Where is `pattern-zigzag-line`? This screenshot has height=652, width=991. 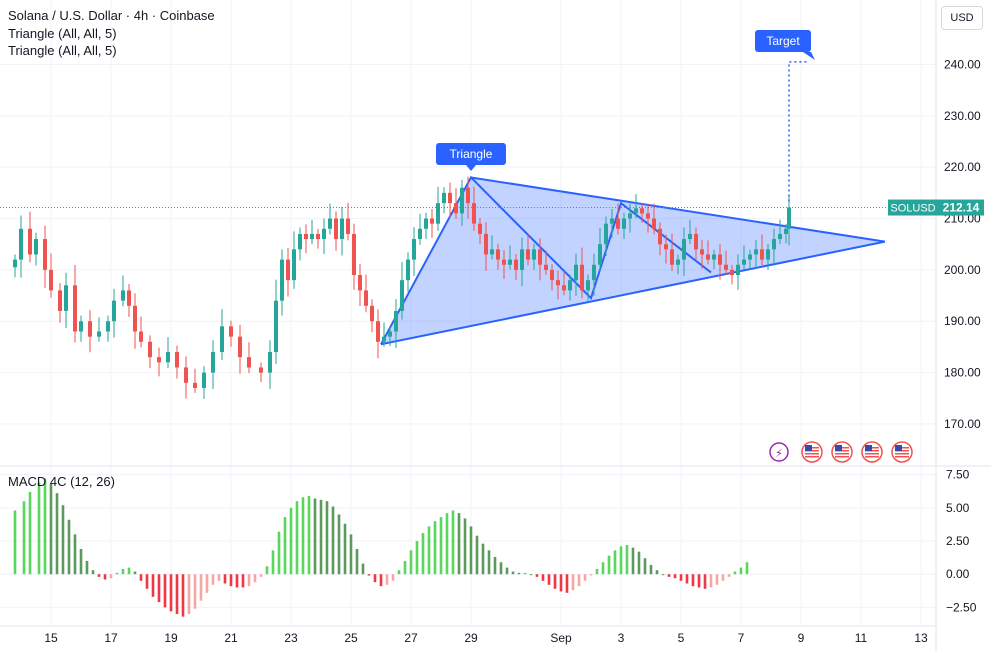
pattern-zigzag-line is located at coordinates (546, 260).